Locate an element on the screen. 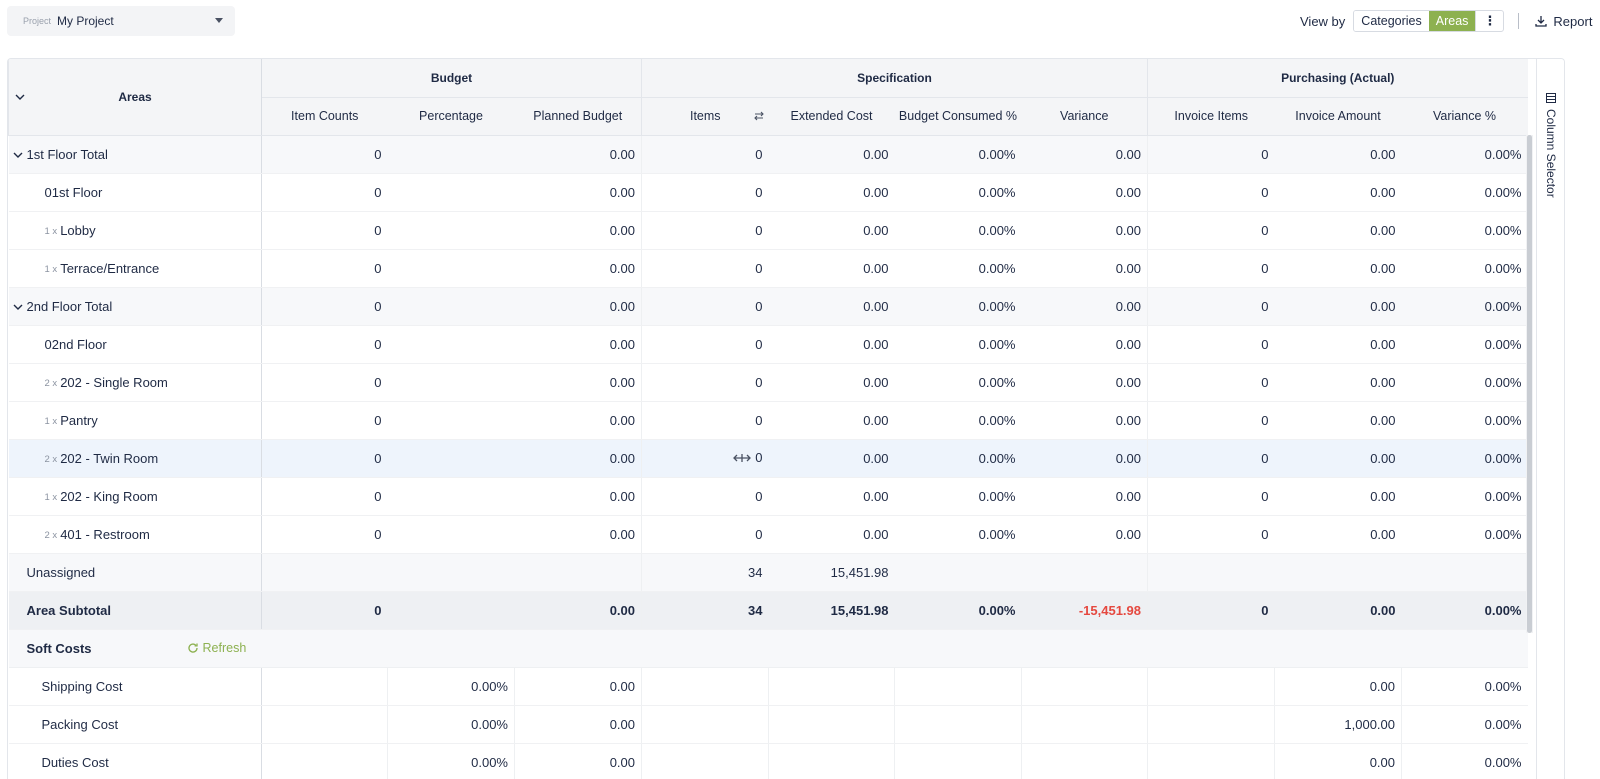  soft-cost-row: Shipping Cost 0.00% 0.00 0.00 0.00% is located at coordinates (768, 686).